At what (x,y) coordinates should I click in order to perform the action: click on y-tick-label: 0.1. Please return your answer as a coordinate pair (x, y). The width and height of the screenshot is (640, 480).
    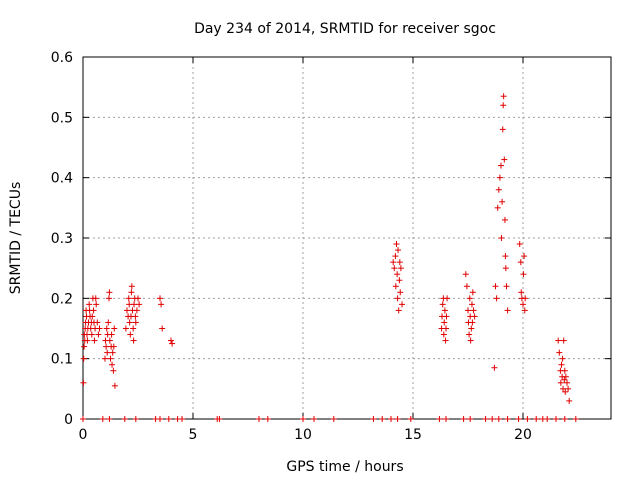
    Looking at the image, I should click on (62, 360).